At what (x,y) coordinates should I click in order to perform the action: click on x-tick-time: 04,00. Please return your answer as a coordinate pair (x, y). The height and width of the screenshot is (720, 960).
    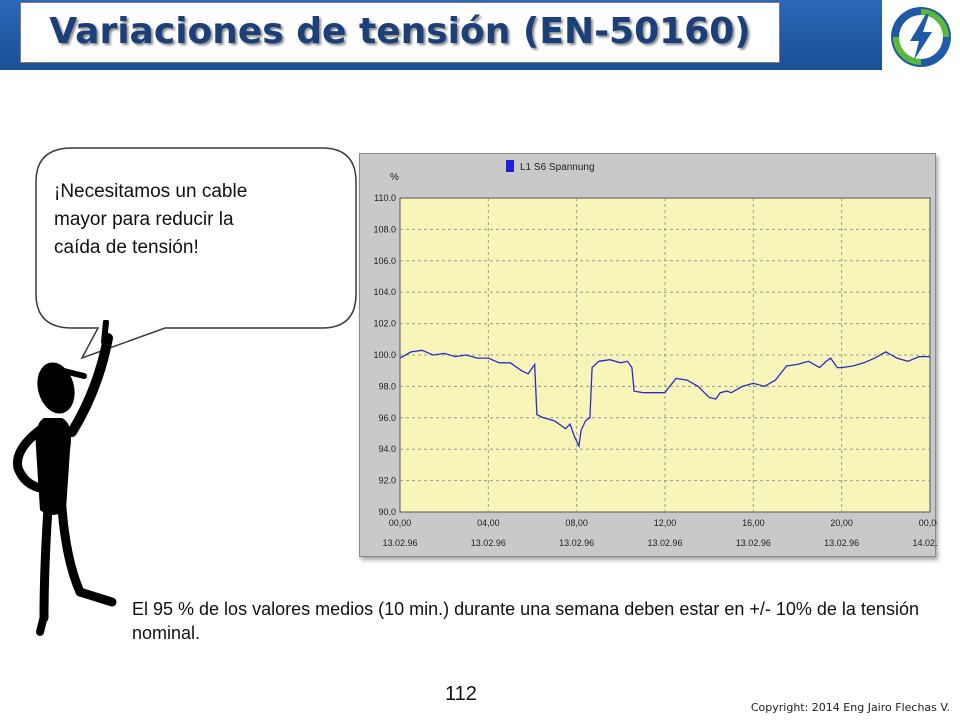
    Looking at the image, I should click on (488, 523).